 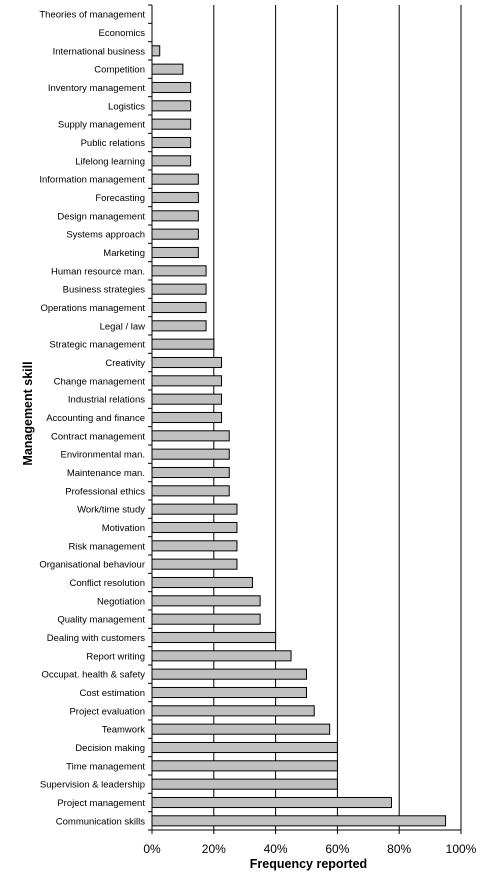 What do you see at coordinates (92, 308) in the screenshot?
I see `category-label-16: Operations management` at bounding box center [92, 308].